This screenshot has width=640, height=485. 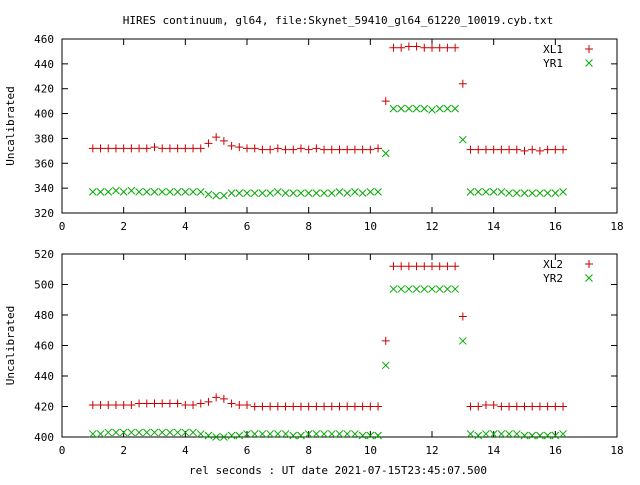 What do you see at coordinates (44, 39) in the screenshot?
I see `y-tick-label: 460` at bounding box center [44, 39].